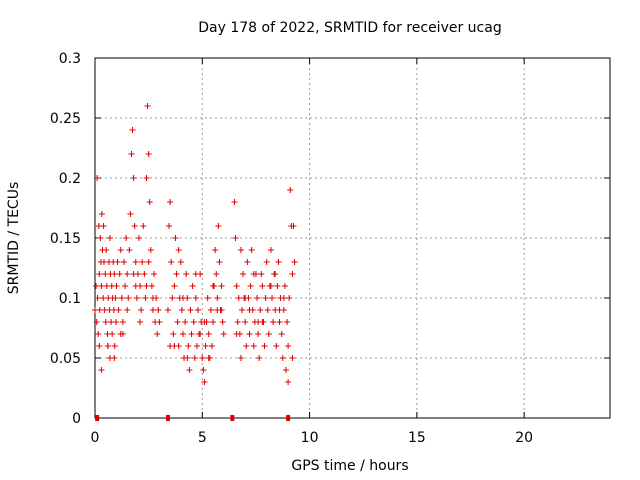 Image resolution: width=640 pixels, height=480 pixels. Describe the element at coordinates (312, 438) in the screenshot. I see `x-tick-labels: 0 5 10 15 20` at that location.